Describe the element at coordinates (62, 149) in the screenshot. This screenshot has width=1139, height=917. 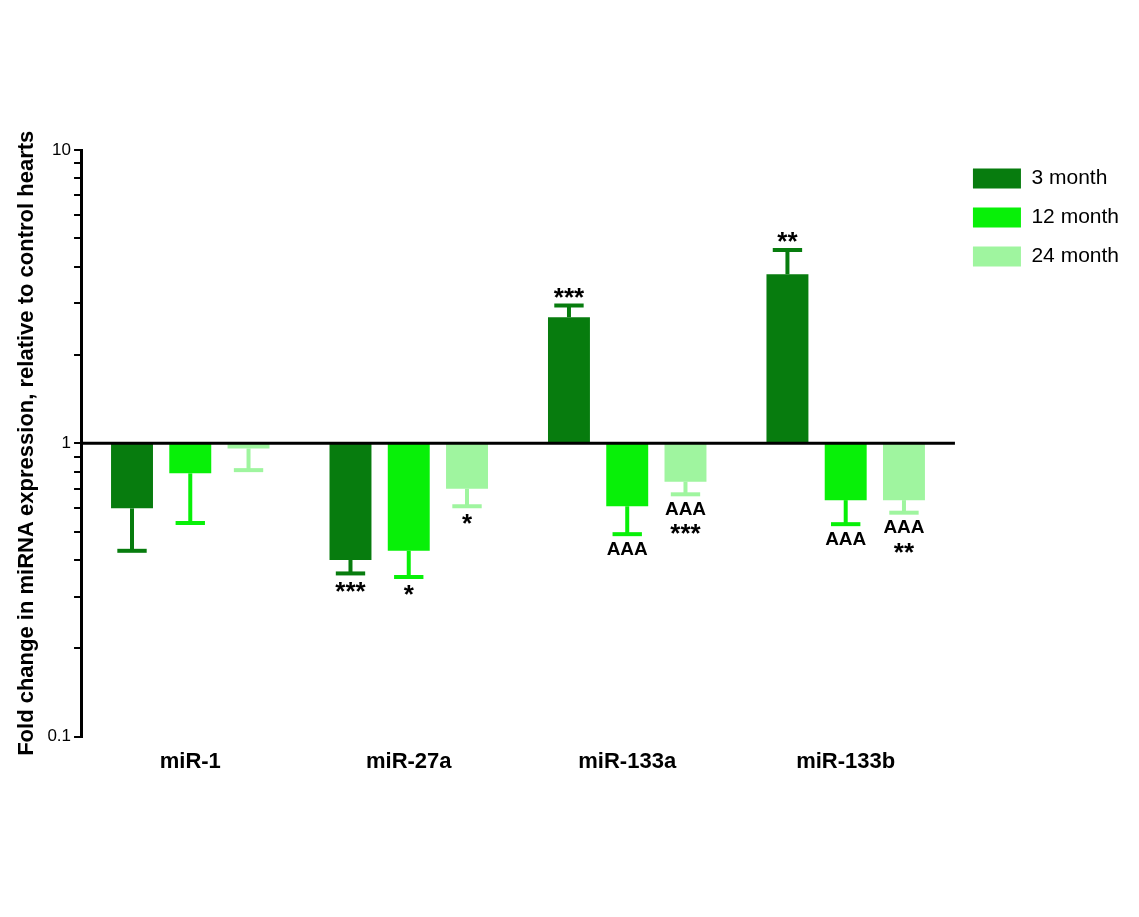
I see `y-tick-label: 10` at that location.